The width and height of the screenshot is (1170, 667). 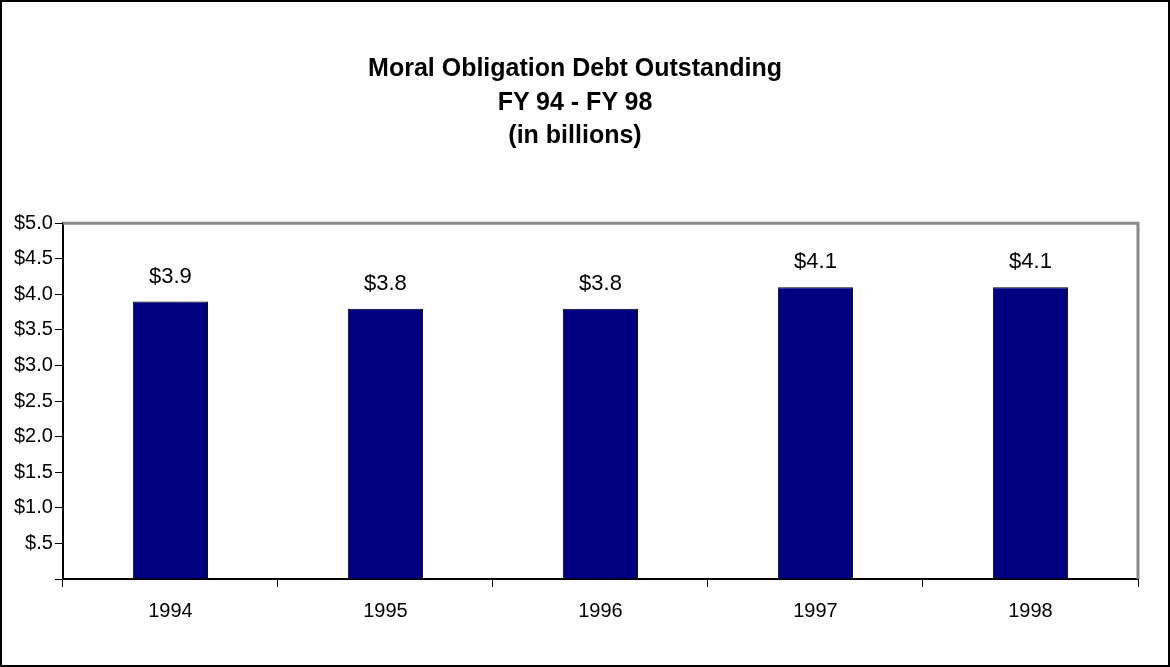 What do you see at coordinates (33, 399) in the screenshot?
I see `y-tick-label: $2.5` at bounding box center [33, 399].